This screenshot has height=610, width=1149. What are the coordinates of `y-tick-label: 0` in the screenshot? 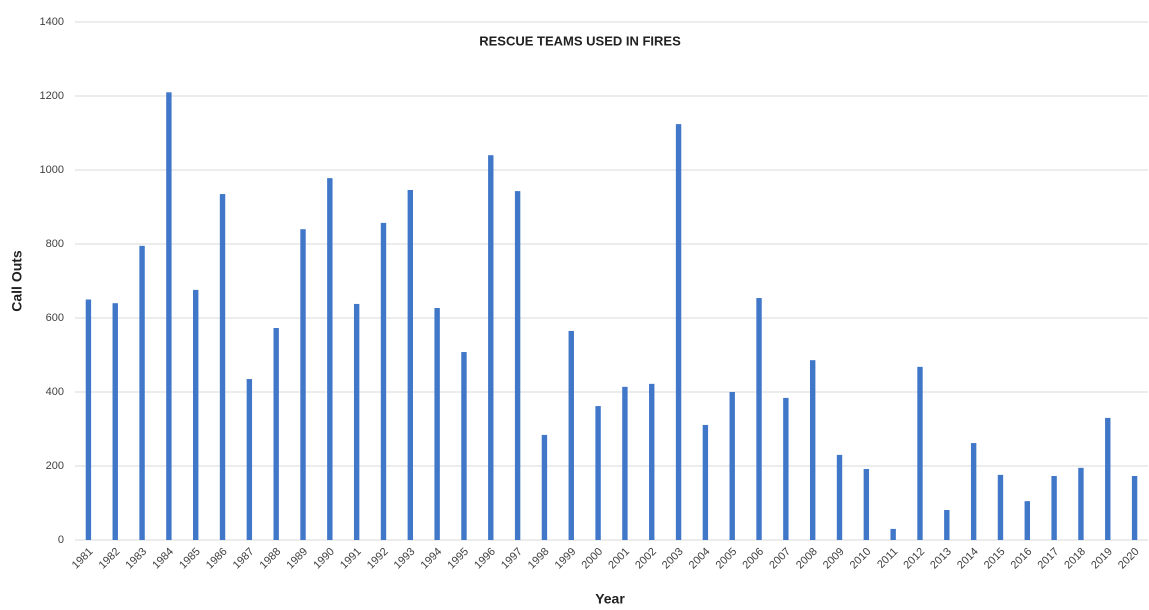 It's located at (61, 540).